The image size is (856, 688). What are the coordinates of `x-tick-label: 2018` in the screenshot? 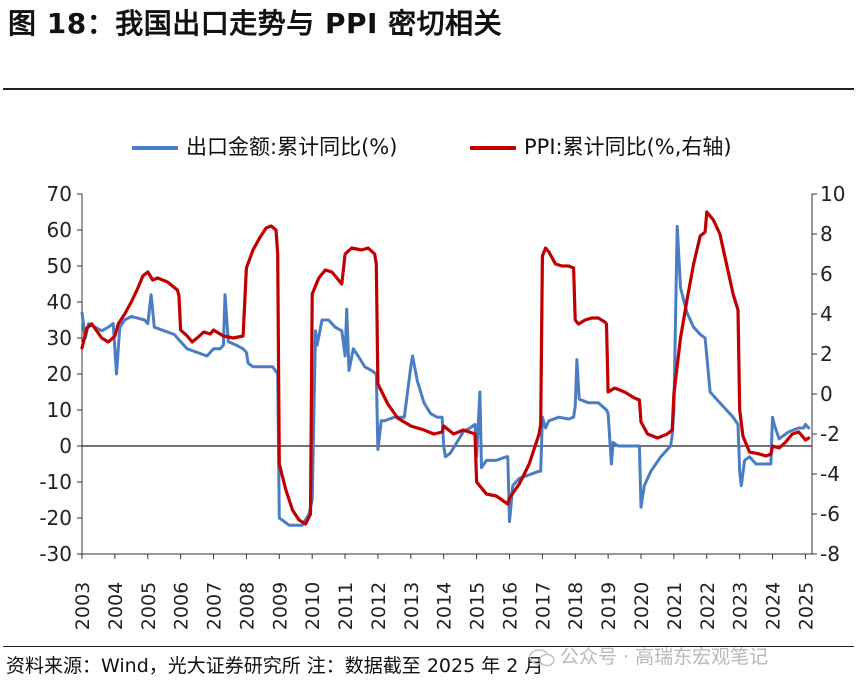 It's located at (576, 606).